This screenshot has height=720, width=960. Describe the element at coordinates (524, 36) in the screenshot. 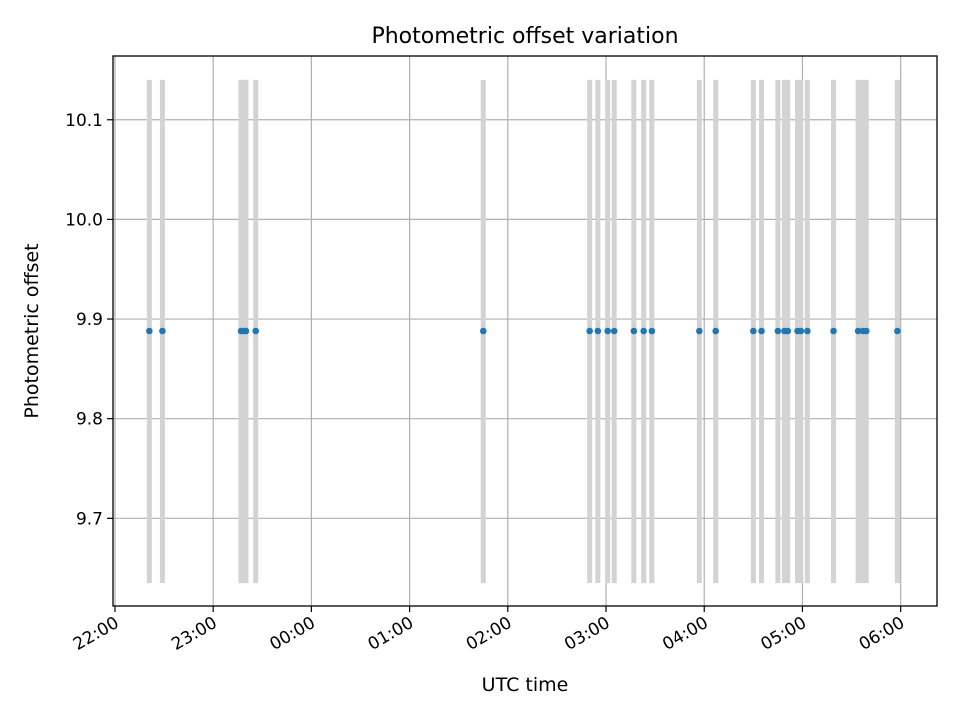

I see `chart-title: Photometric offset variation` at that location.